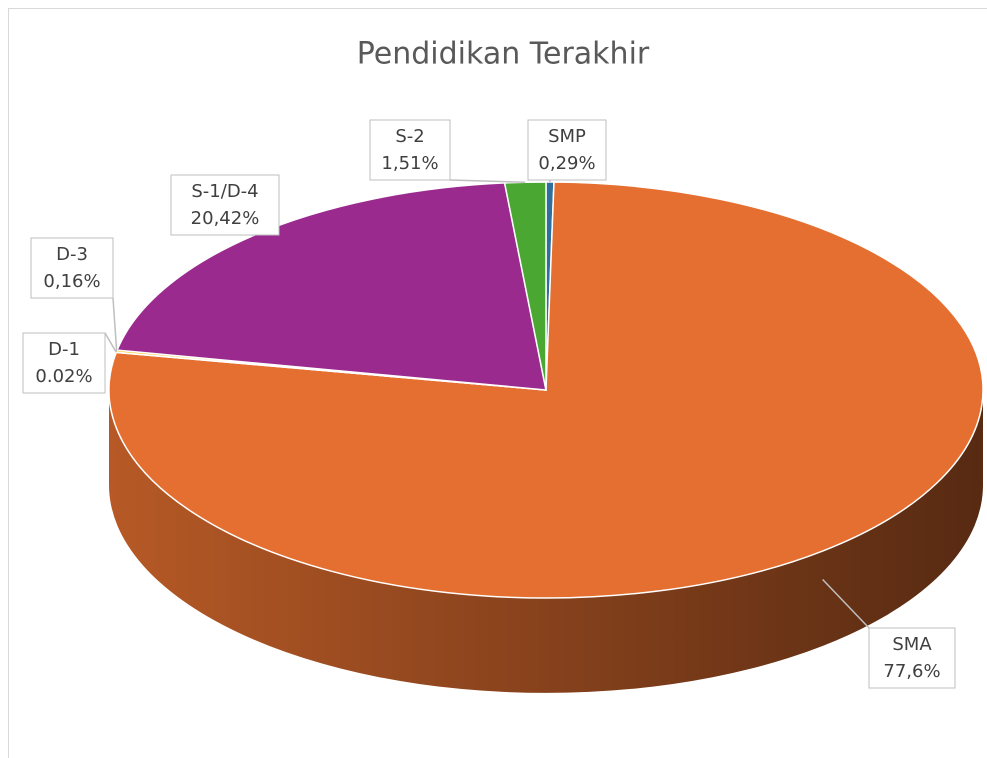 This screenshot has height=758, width=987. What do you see at coordinates (224, 191) in the screenshot?
I see `label-name: S-1/D-4` at bounding box center [224, 191].